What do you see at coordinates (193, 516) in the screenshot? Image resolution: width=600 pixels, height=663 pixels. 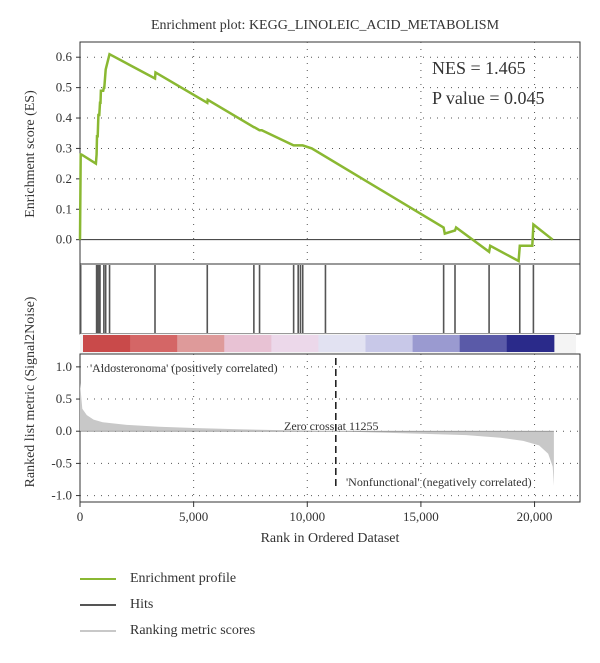 I see `x-tick-label: 5,000` at bounding box center [193, 516].